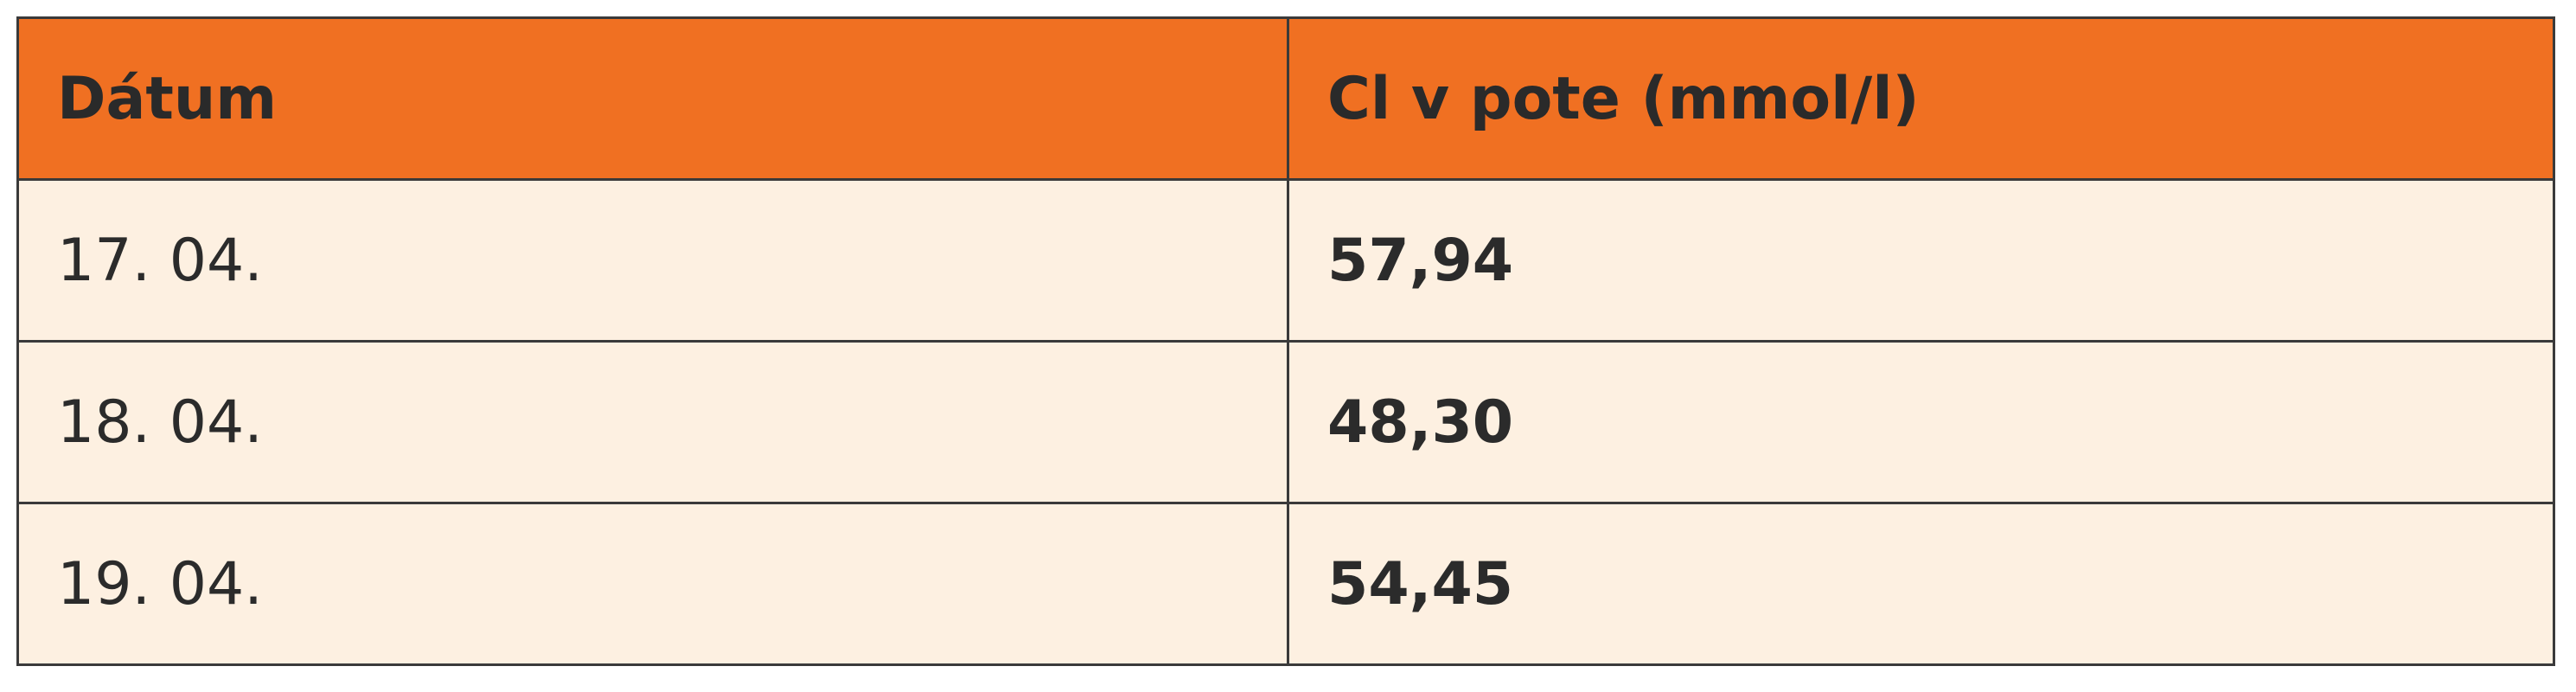 The image size is (2576, 692). Describe the element at coordinates (653, 422) in the screenshot. I see `date-cell: 18. 04.` at that location.